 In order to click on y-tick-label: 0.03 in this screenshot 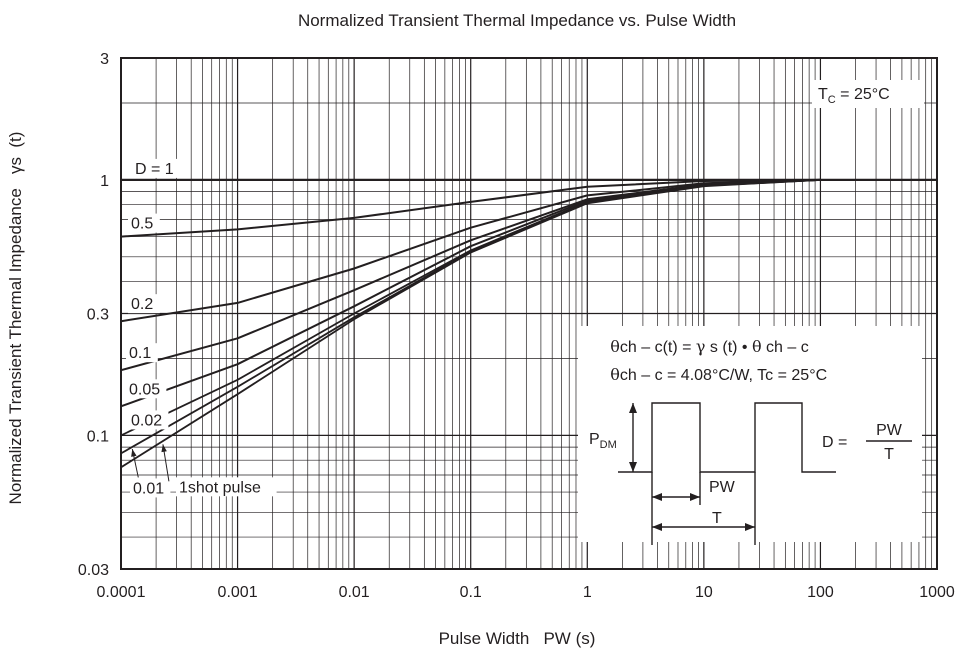, I will do `click(93, 570)`.